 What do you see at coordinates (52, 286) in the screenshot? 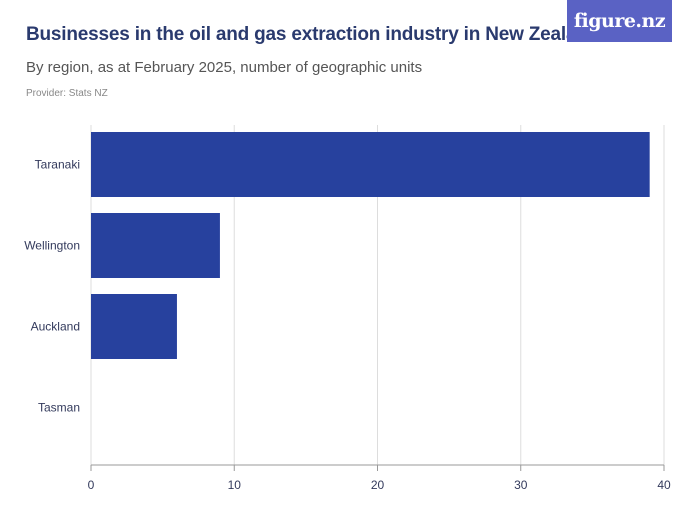
I see `category-labels: Taranaki Wellington Auckland Tasman` at bounding box center [52, 286].